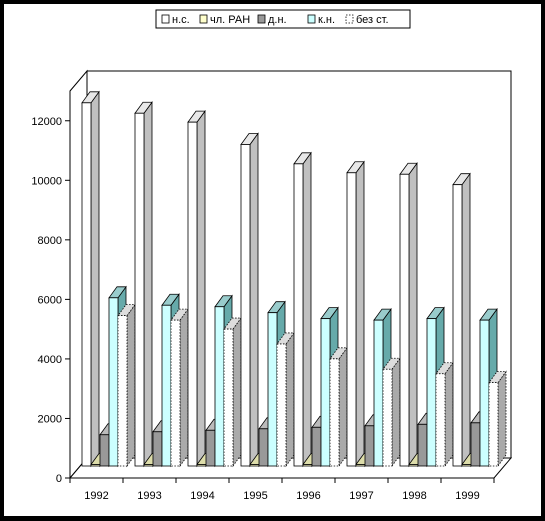 The height and width of the screenshot is (521, 545). Describe the element at coordinates (255, 496) in the screenshot. I see `x-tick-label: 1995` at that location.